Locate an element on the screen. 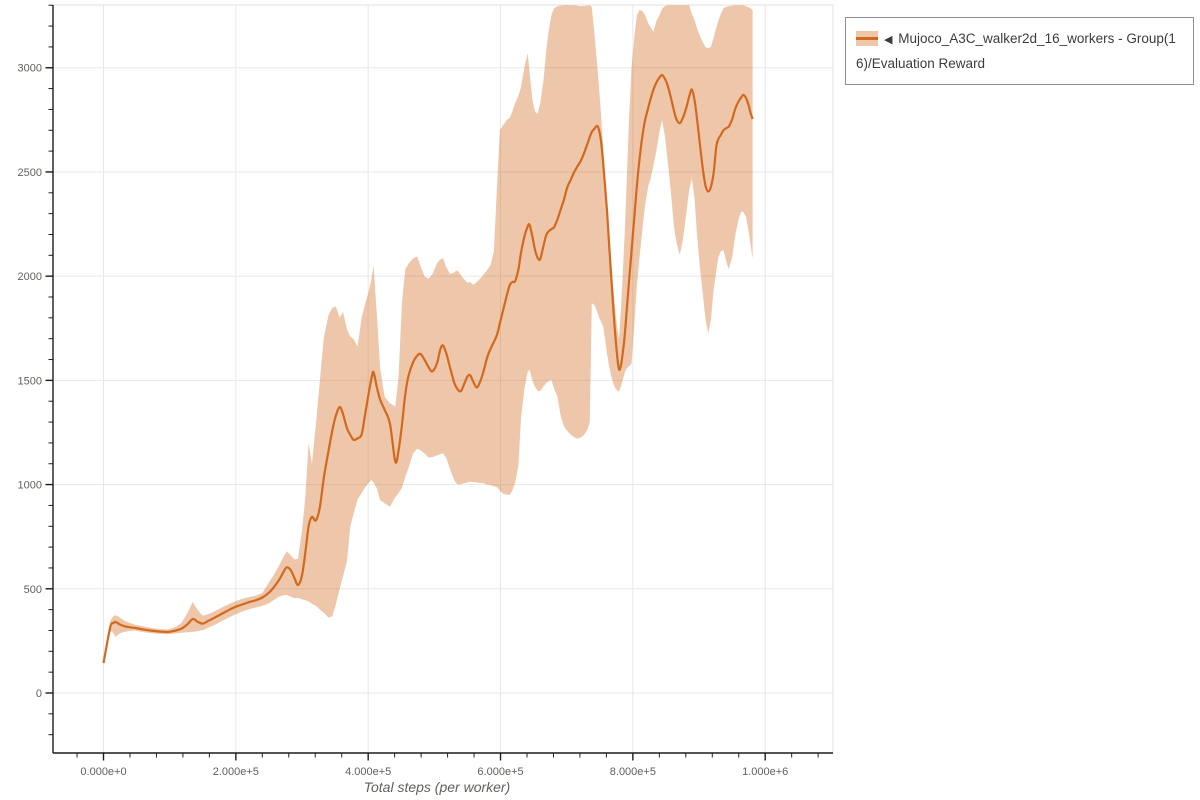 This screenshot has width=1200, height=800. legend-series-swatch is located at coordinates (867, 38).